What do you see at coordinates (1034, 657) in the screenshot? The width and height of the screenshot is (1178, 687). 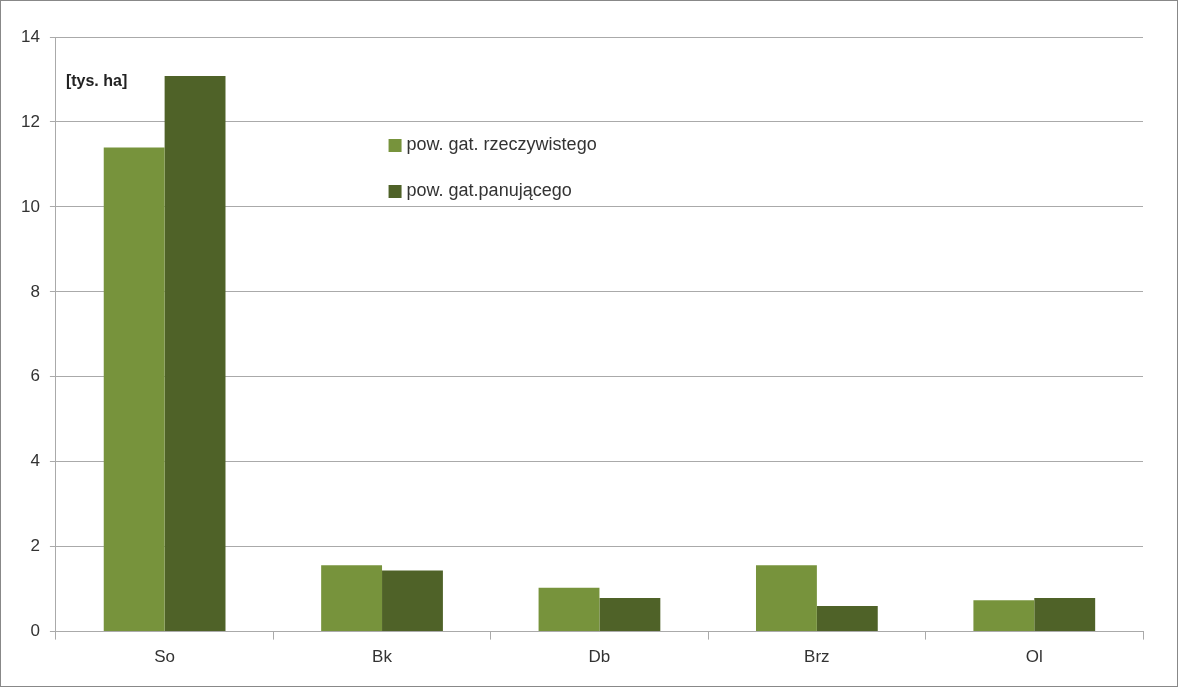 I see `x-tick-label: Ol` at bounding box center [1034, 657].